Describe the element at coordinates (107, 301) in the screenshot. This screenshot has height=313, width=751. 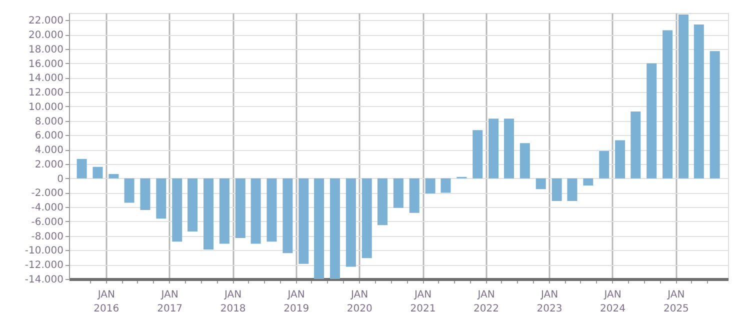
I see `x-tick-label: JAN 2016` at that location.